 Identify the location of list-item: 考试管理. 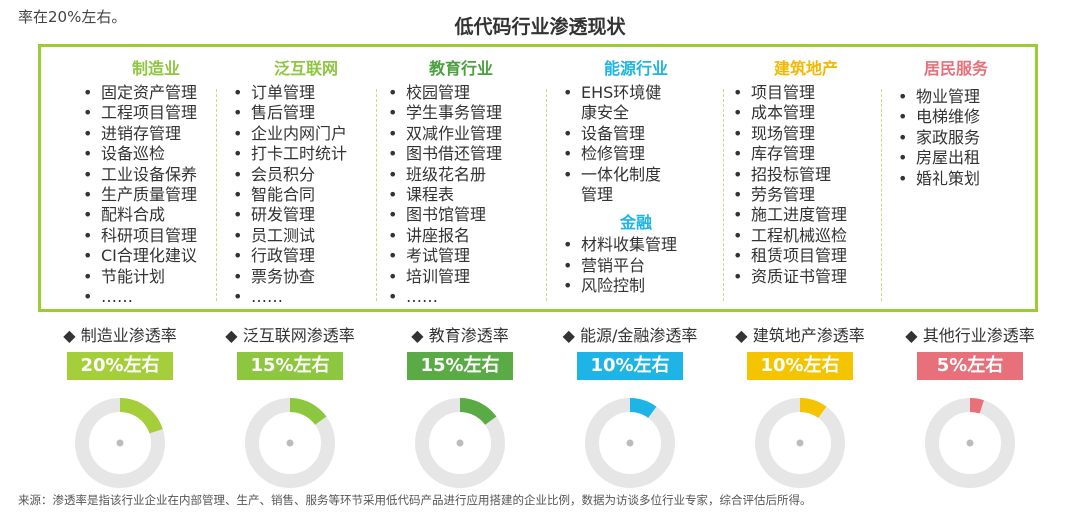
(461, 256).